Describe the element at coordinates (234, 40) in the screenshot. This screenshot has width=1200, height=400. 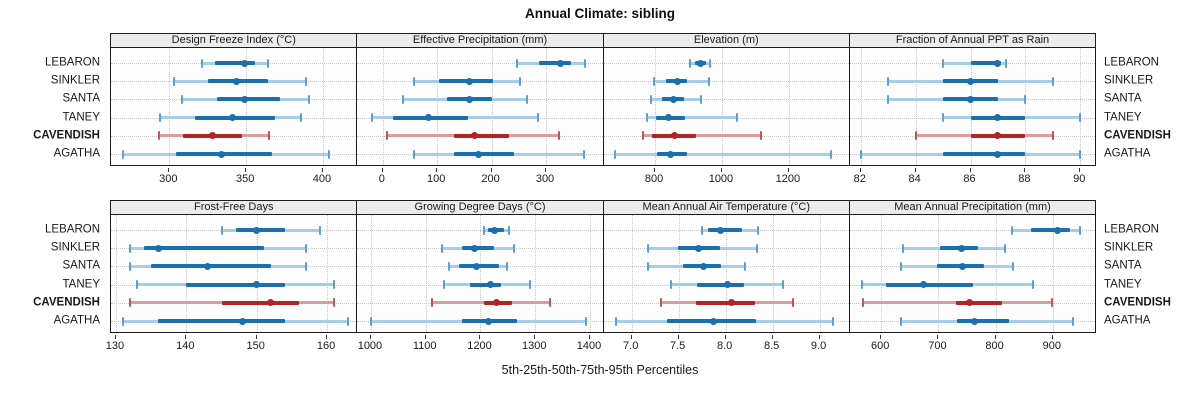
I see `panel-strip: Design Freeze Index (°C)` at that location.